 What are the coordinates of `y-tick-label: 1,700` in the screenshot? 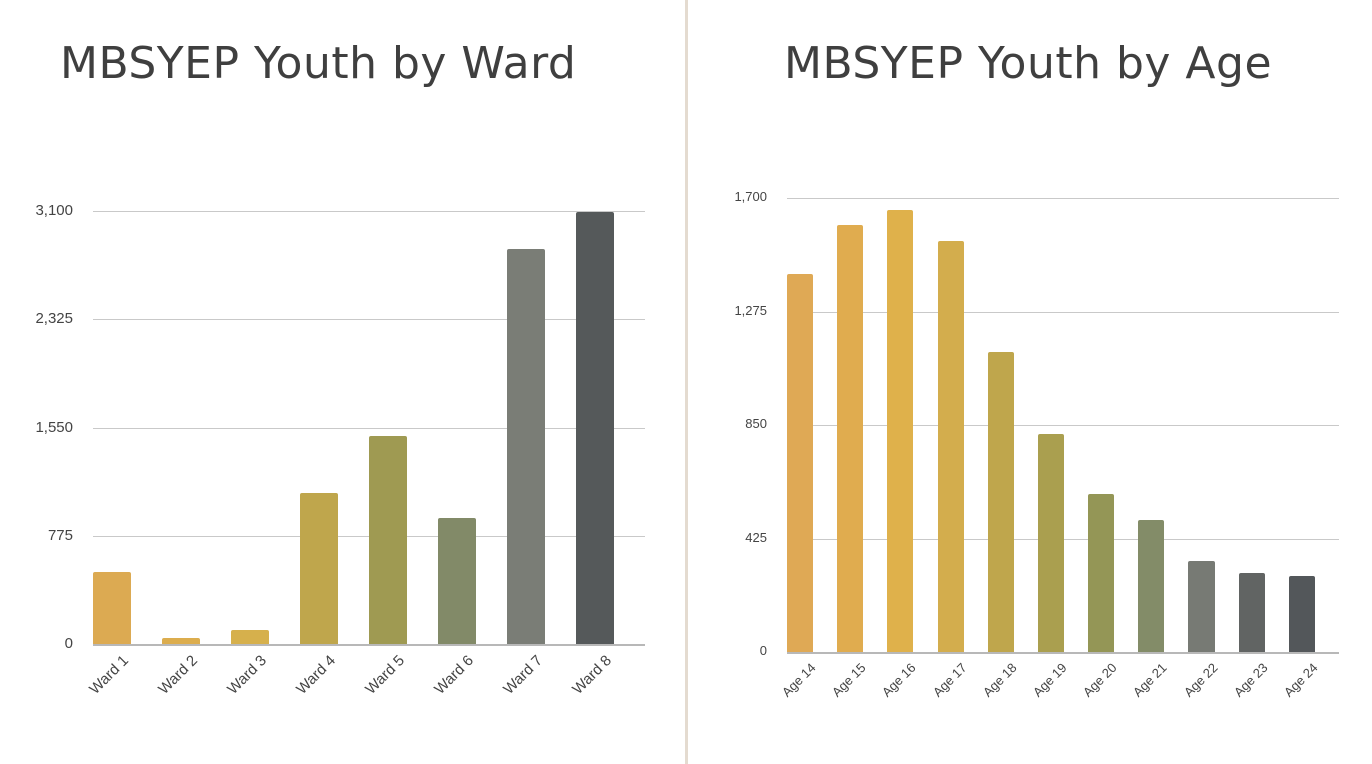 It's located at (750, 196).